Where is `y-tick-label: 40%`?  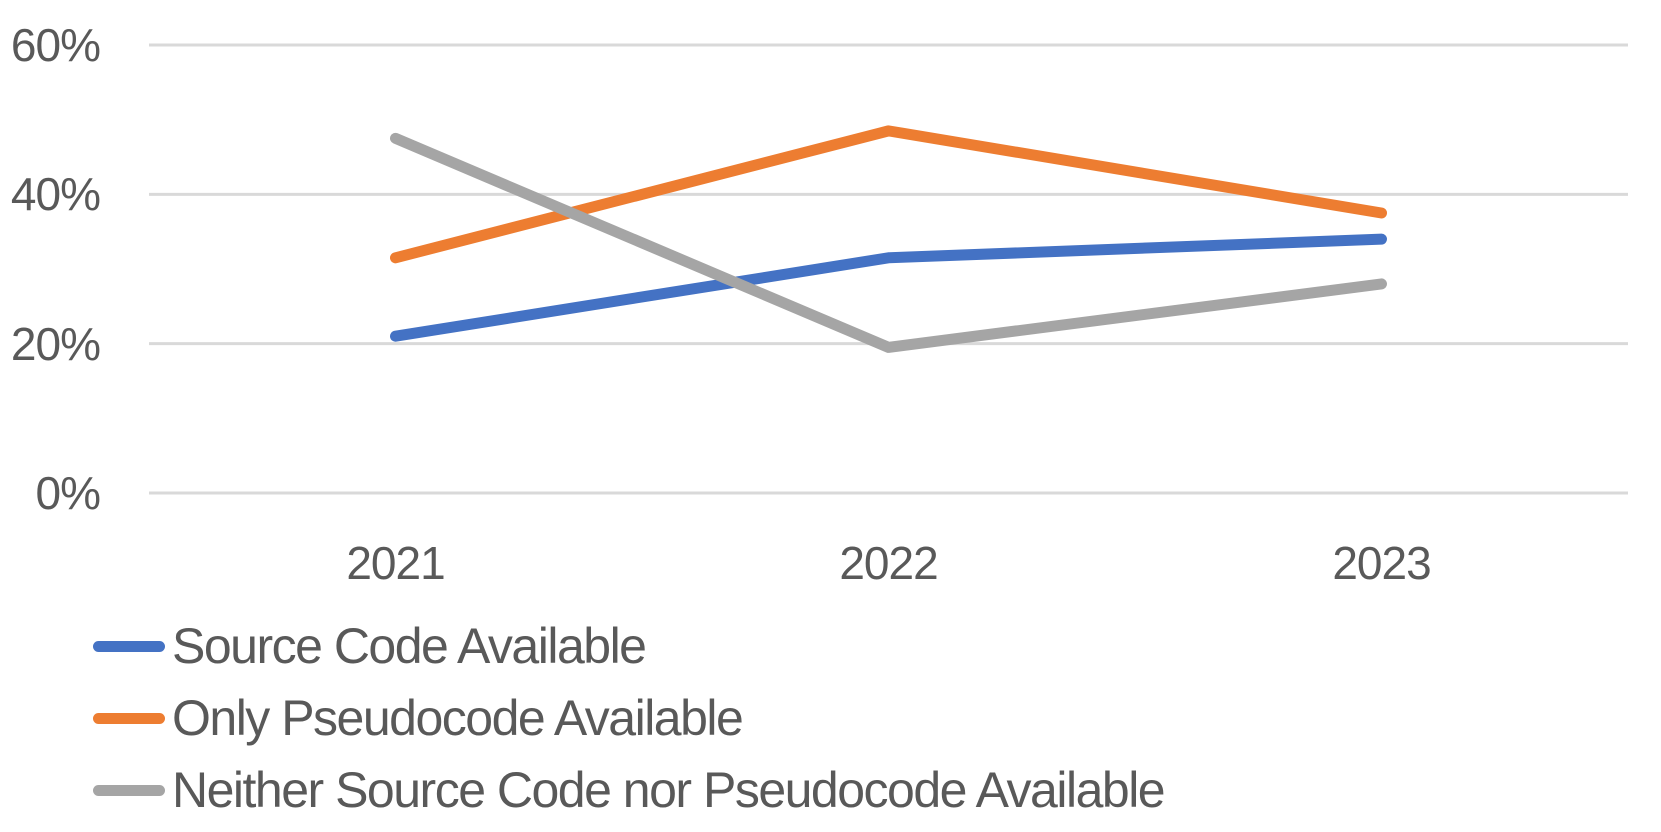 y-tick-label: 40% is located at coordinates (55, 194).